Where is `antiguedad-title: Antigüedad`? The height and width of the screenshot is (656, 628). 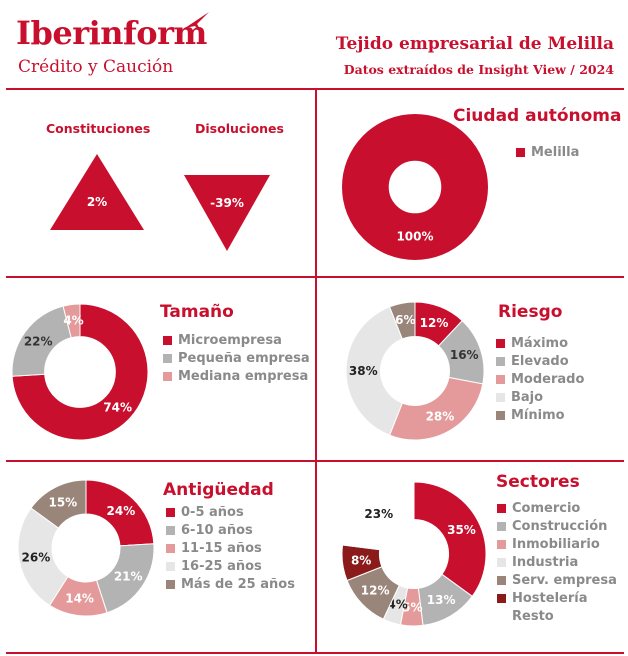
antiguedad-title: Antigüedad is located at coordinates (218, 490).